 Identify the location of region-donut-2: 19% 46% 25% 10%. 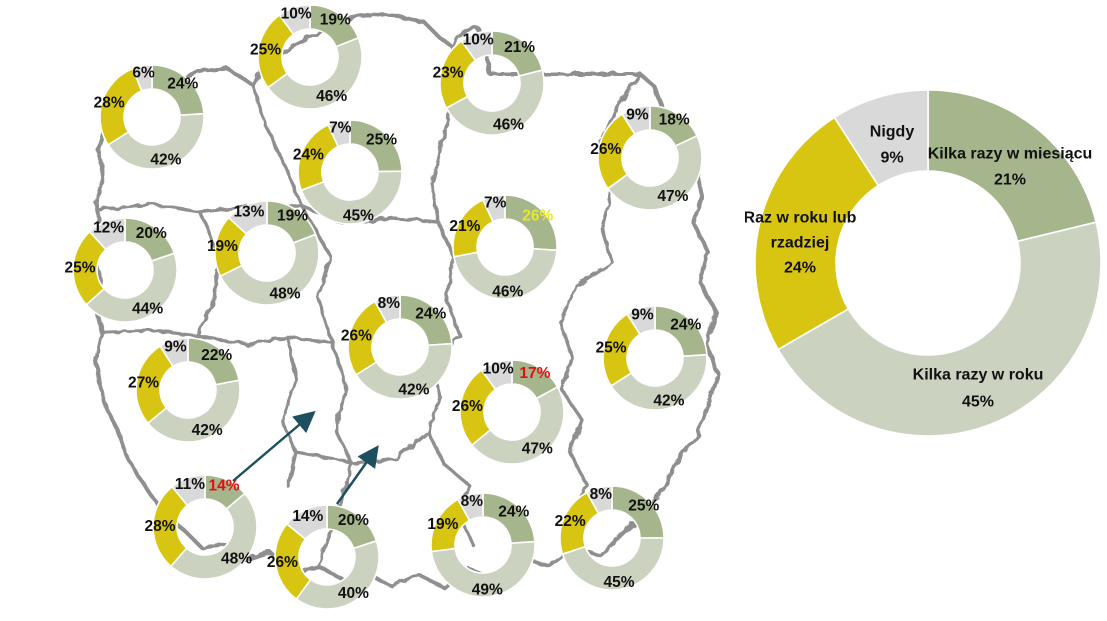
(306, 57).